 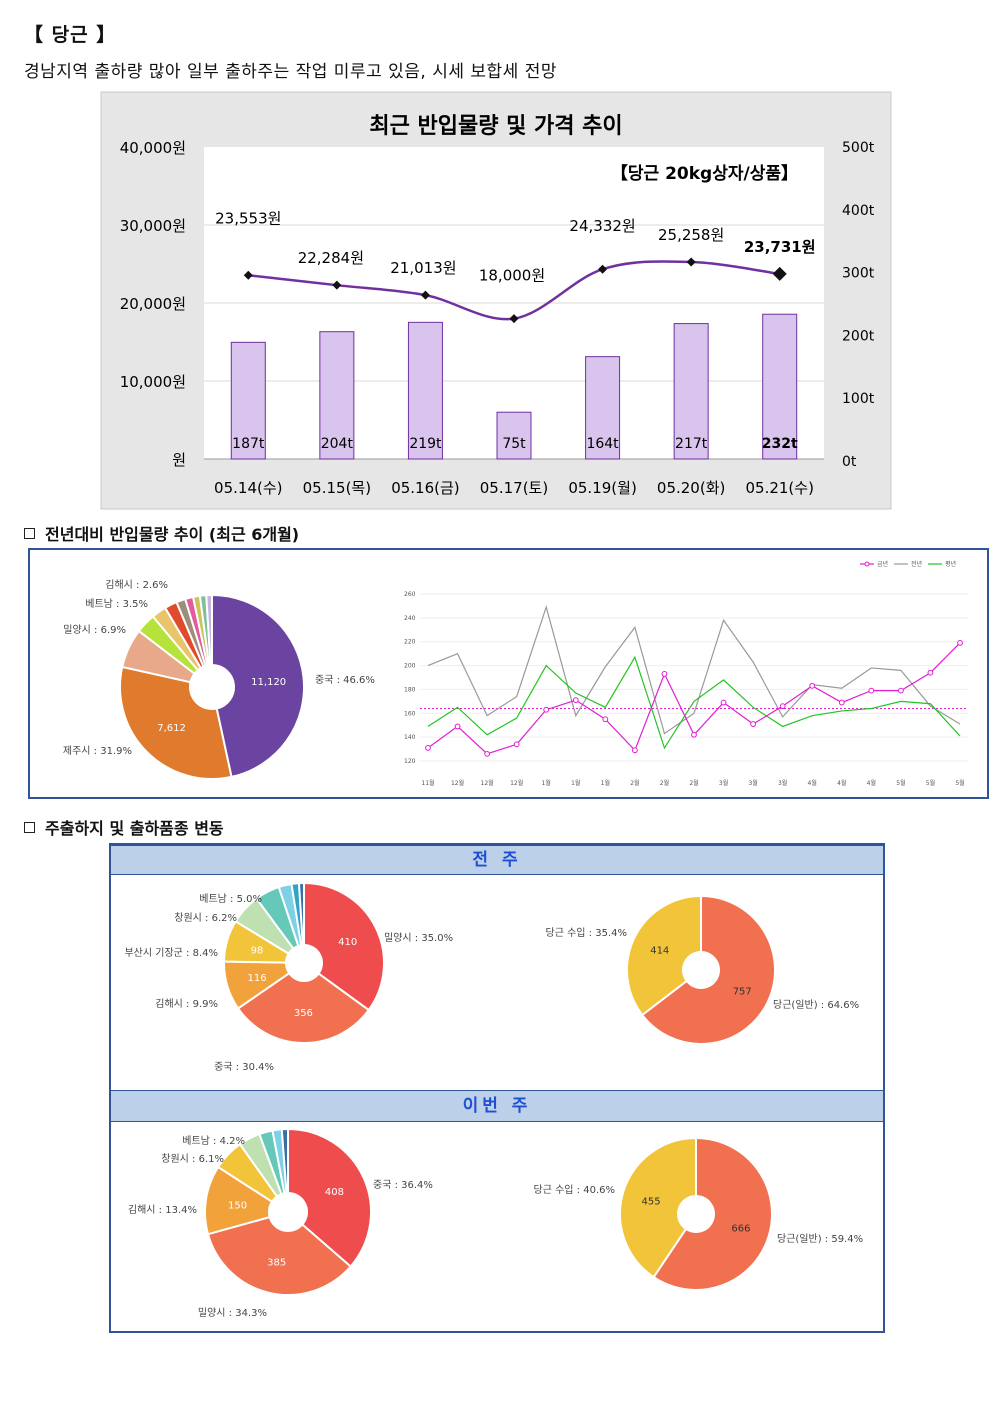 I want to click on slice-value: 666, so click(x=740, y=1229).